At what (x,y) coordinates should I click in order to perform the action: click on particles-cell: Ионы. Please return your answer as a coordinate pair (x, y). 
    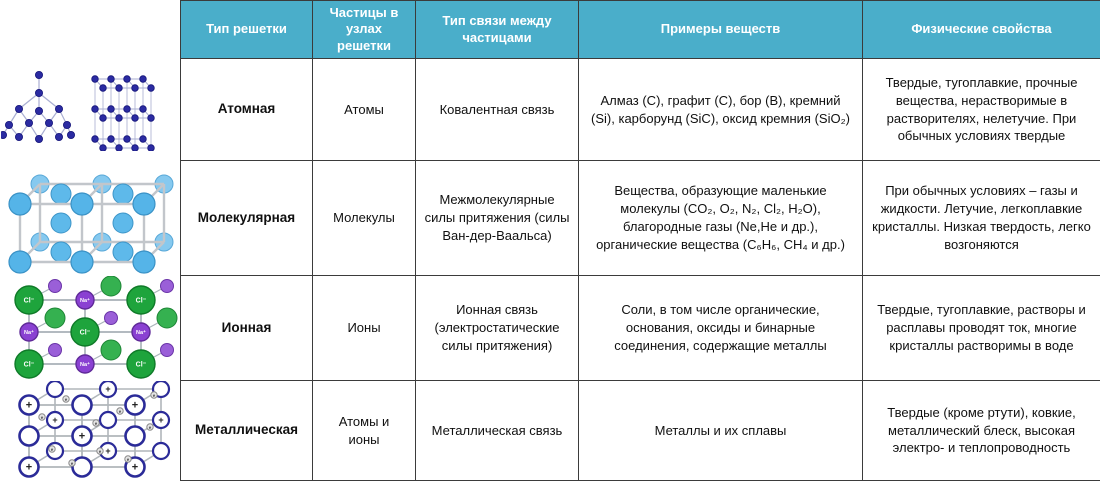
    Looking at the image, I should click on (364, 328).